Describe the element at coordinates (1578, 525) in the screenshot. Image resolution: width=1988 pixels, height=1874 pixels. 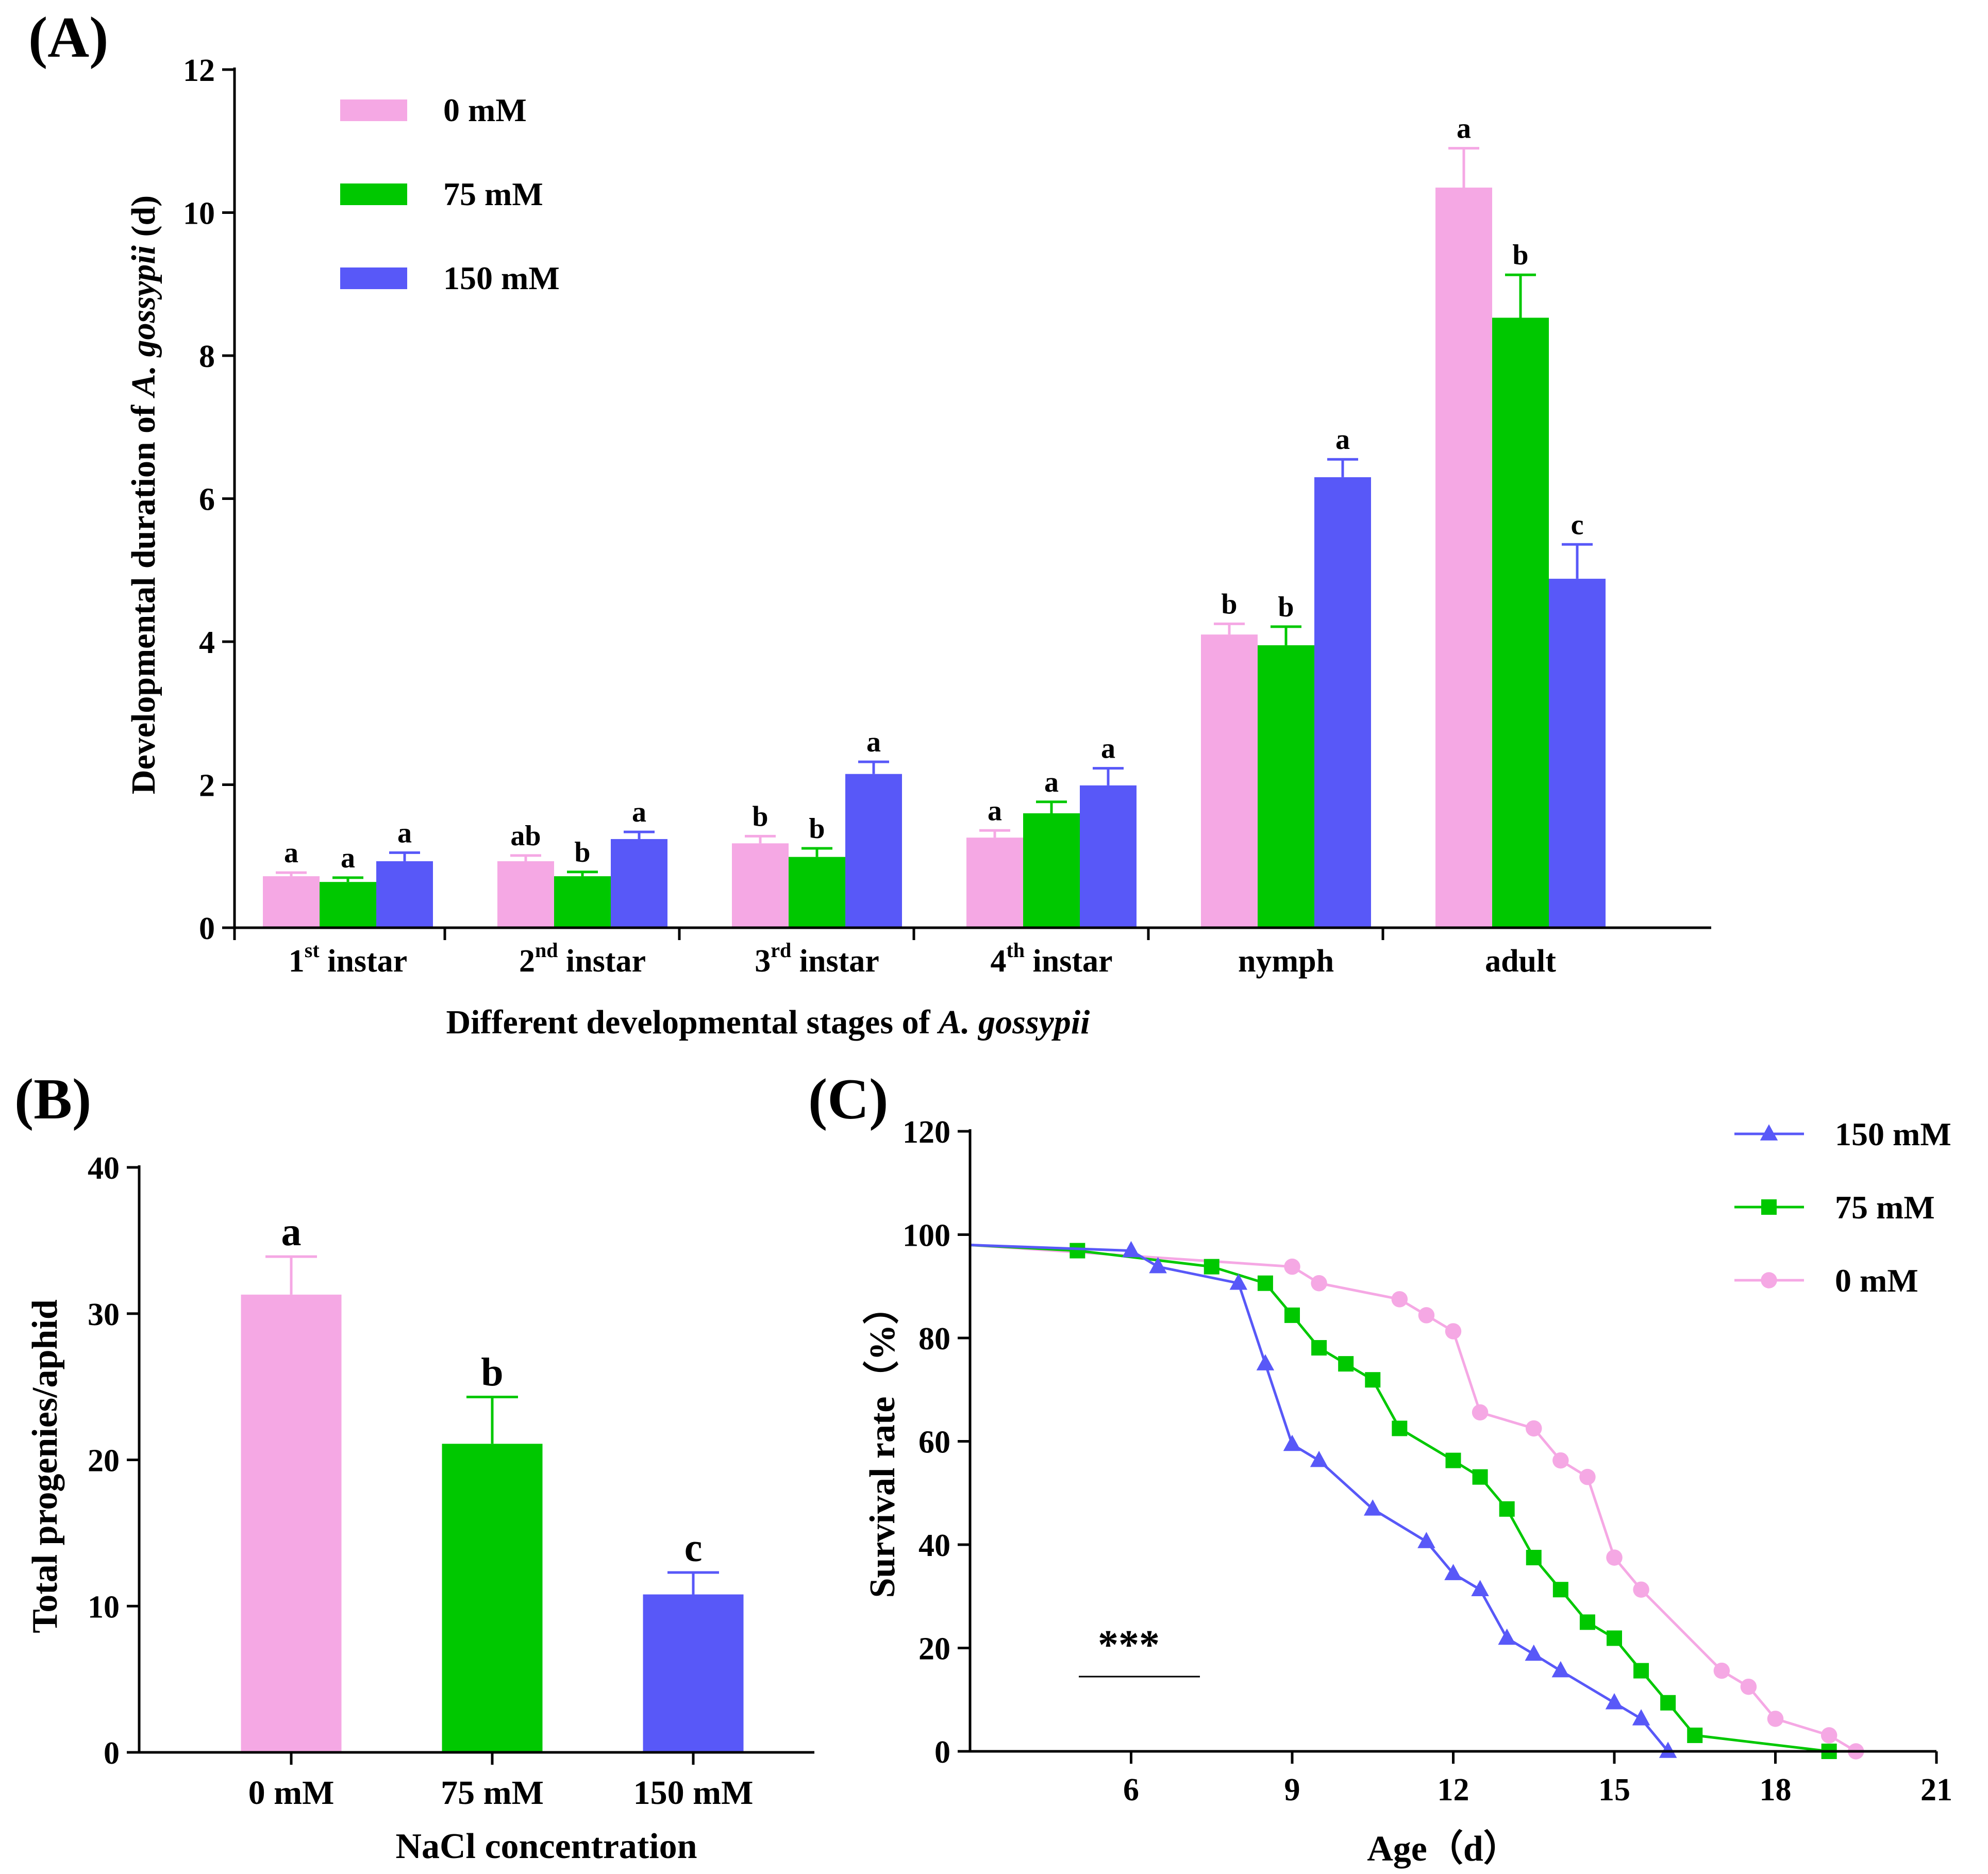
I see `panel-a-significance-letter: c` at that location.